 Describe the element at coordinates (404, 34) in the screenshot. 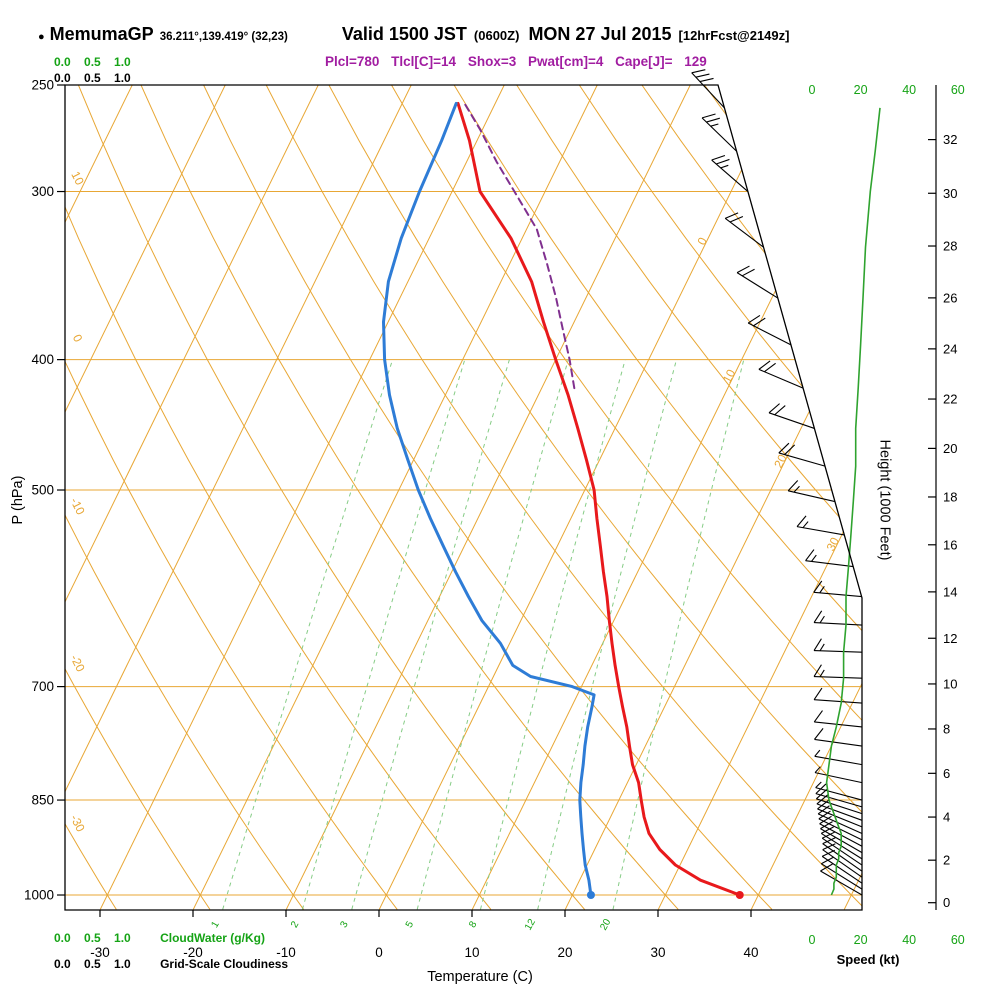

I see `valid-time: Valid 1500 JST` at that location.